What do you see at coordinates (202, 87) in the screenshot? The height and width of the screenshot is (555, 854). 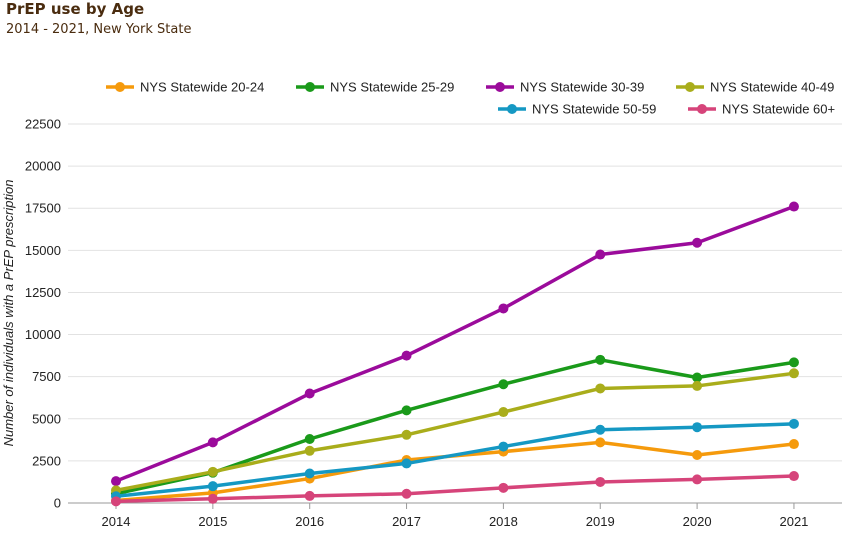 I see `legend-label: NYS Statewide 20-24` at bounding box center [202, 87].